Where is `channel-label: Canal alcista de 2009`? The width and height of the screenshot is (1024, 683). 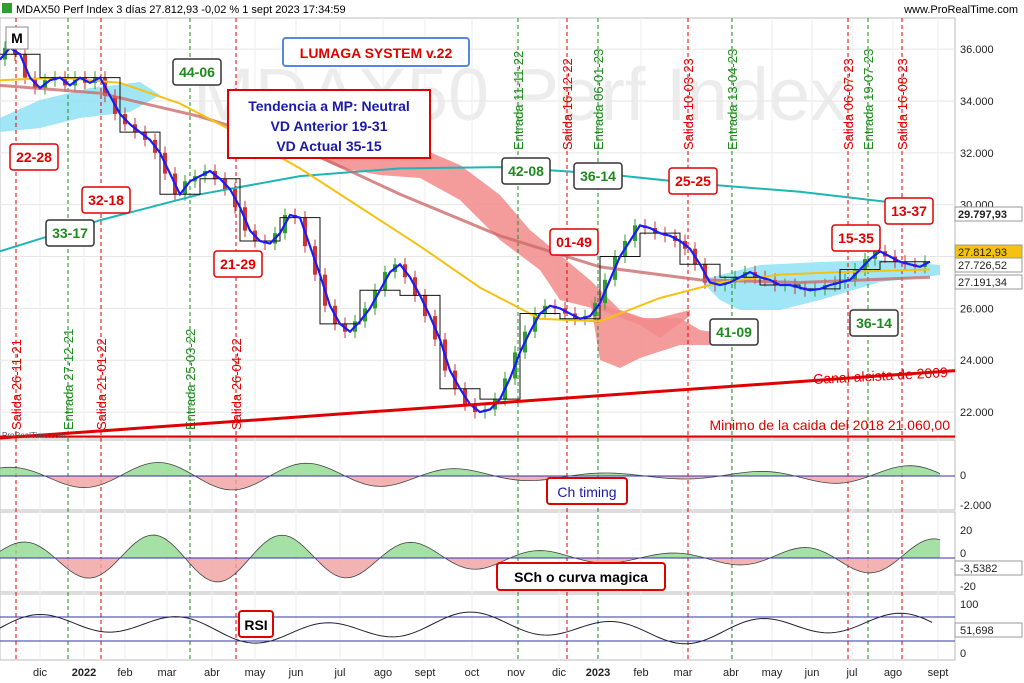
channel-label: Canal alcista de 2009 is located at coordinates (881, 375).